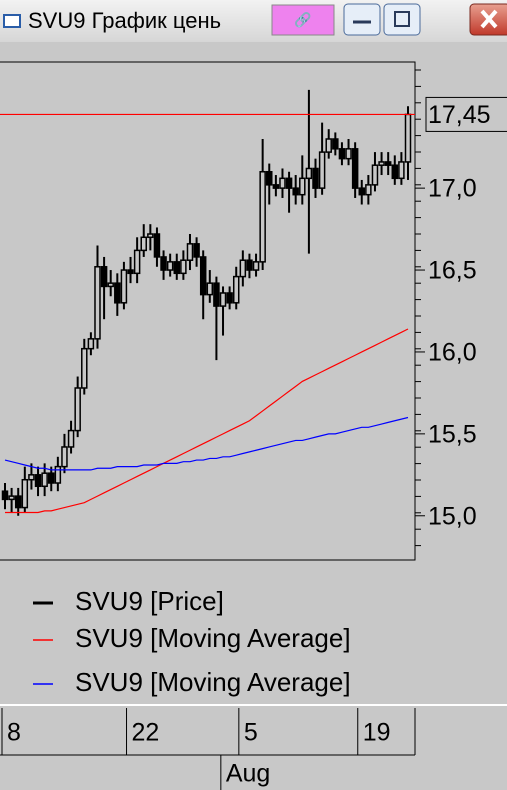 This screenshot has height=790, width=507. What do you see at coordinates (12, 21) in the screenshot?
I see `window-icon` at bounding box center [12, 21].